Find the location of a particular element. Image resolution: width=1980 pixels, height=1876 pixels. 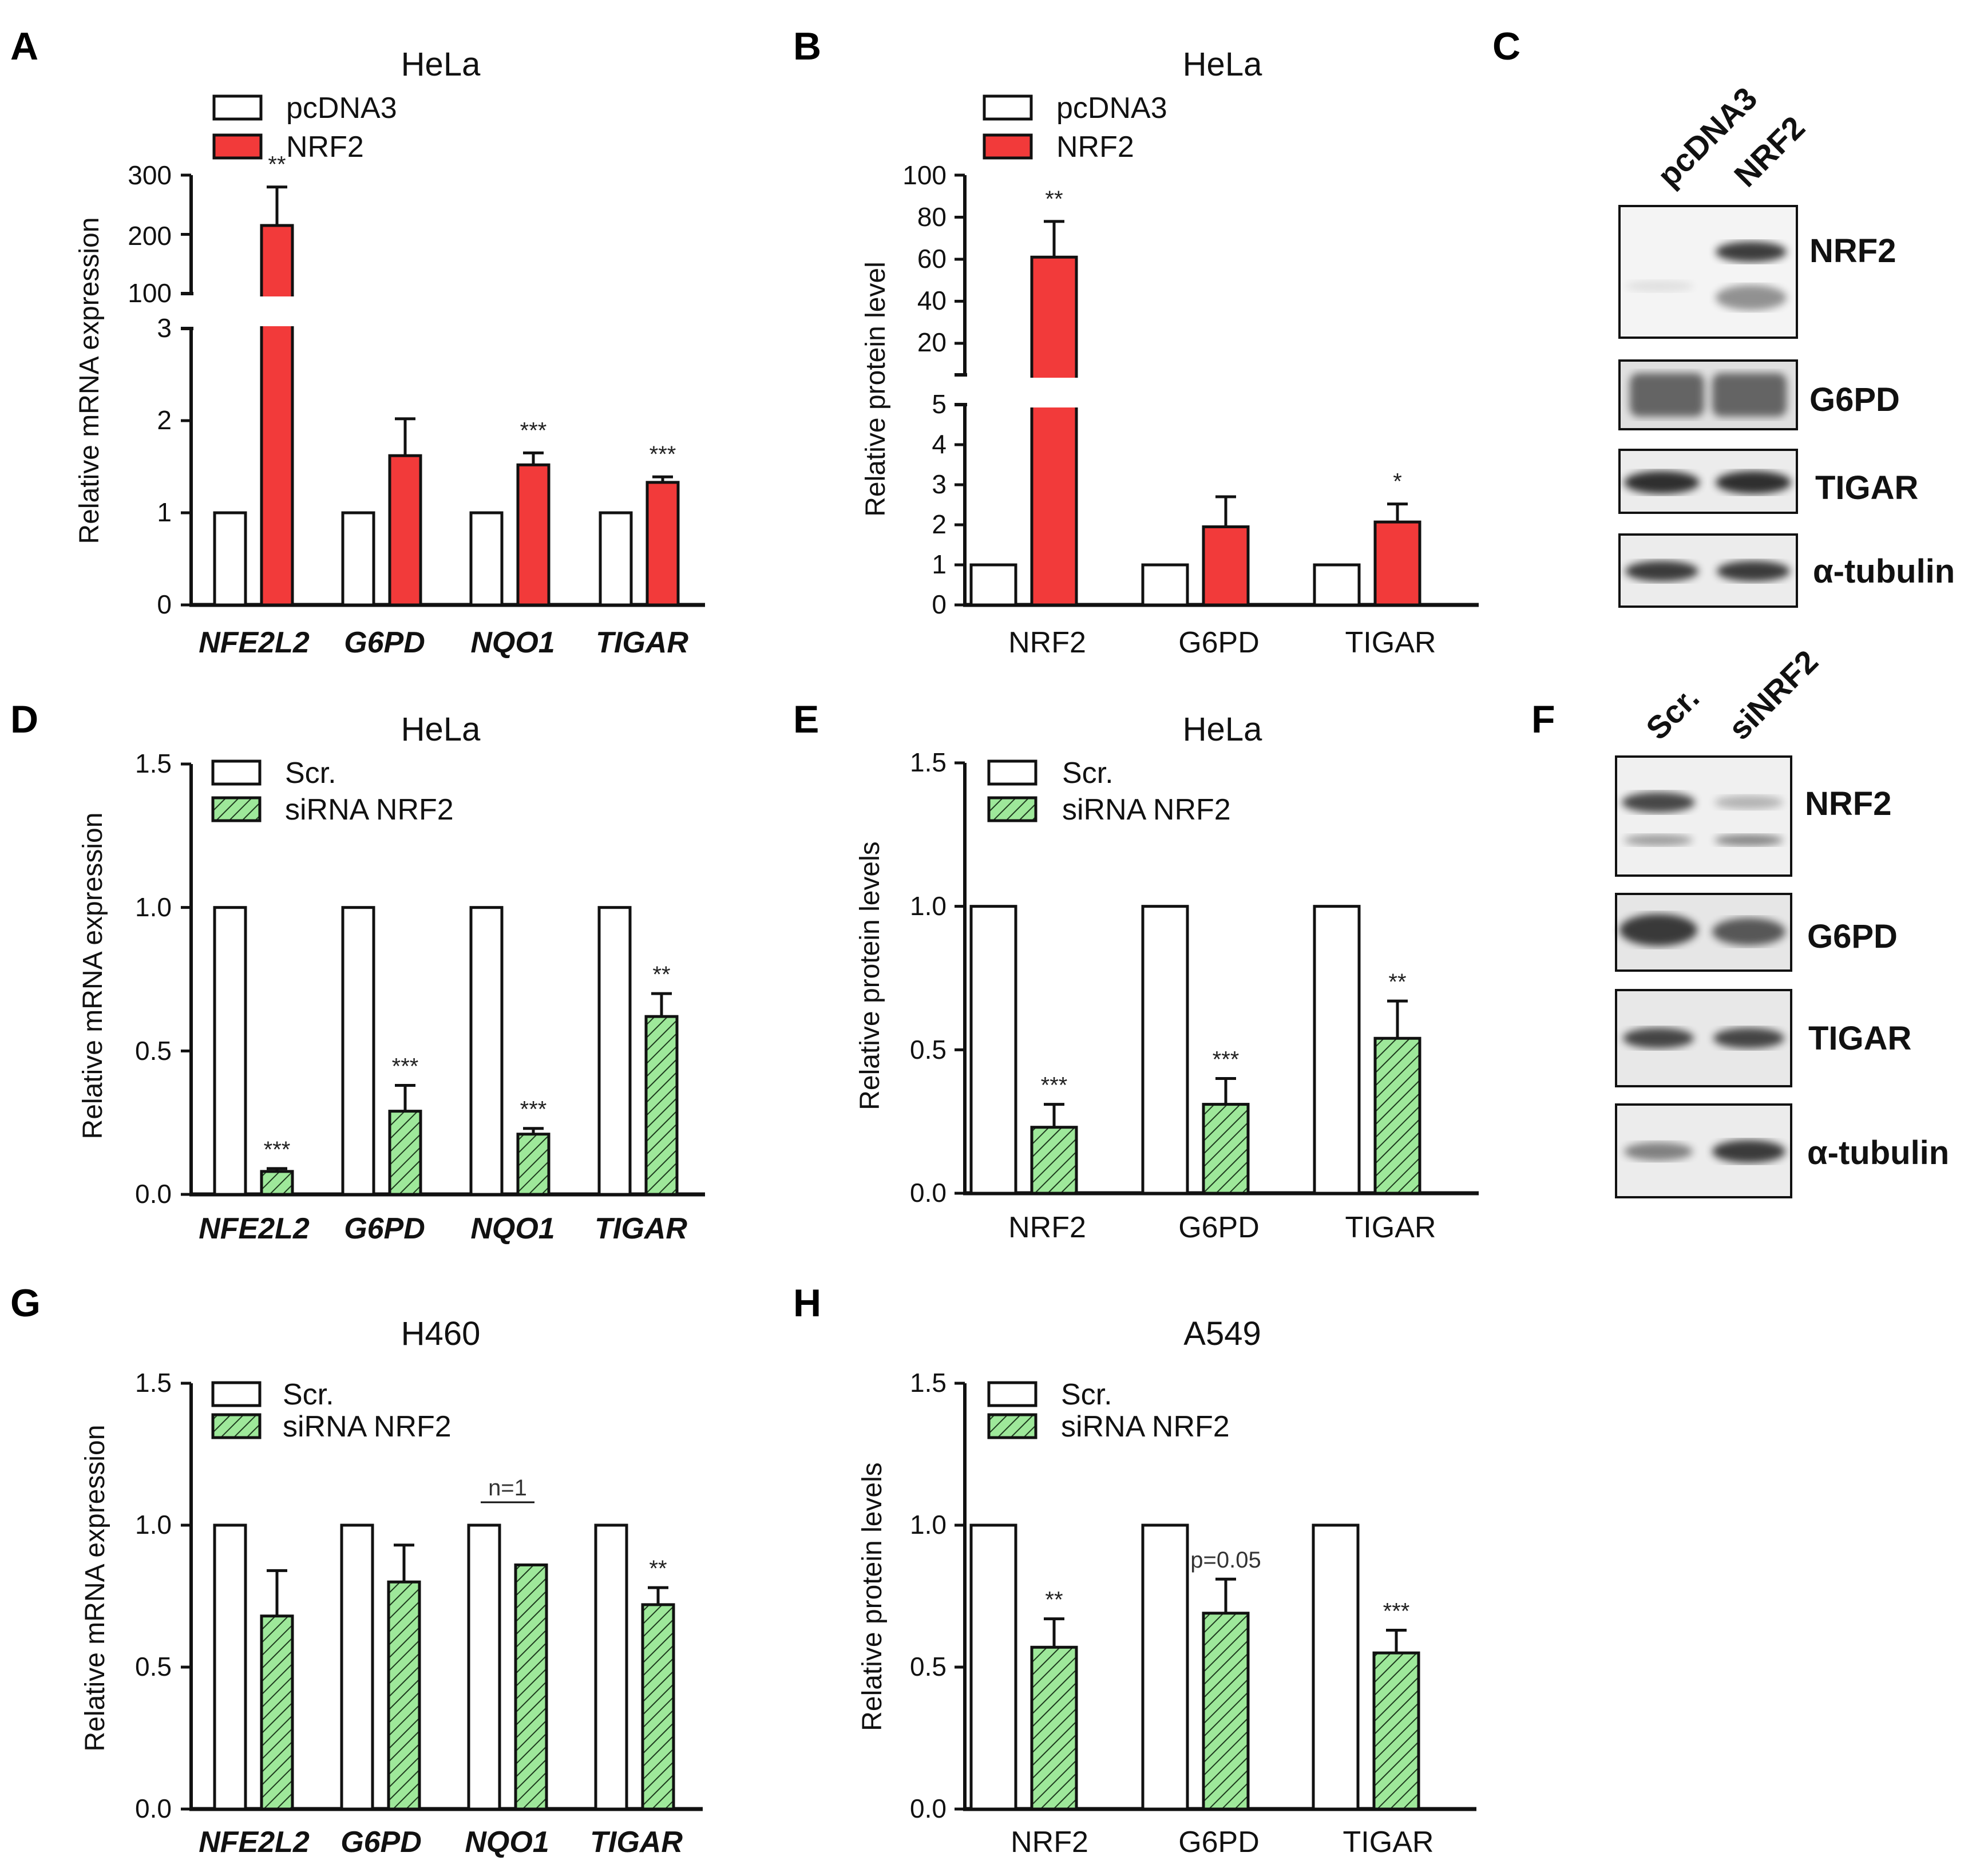

note-label: n=1 is located at coordinates (507, 1488).